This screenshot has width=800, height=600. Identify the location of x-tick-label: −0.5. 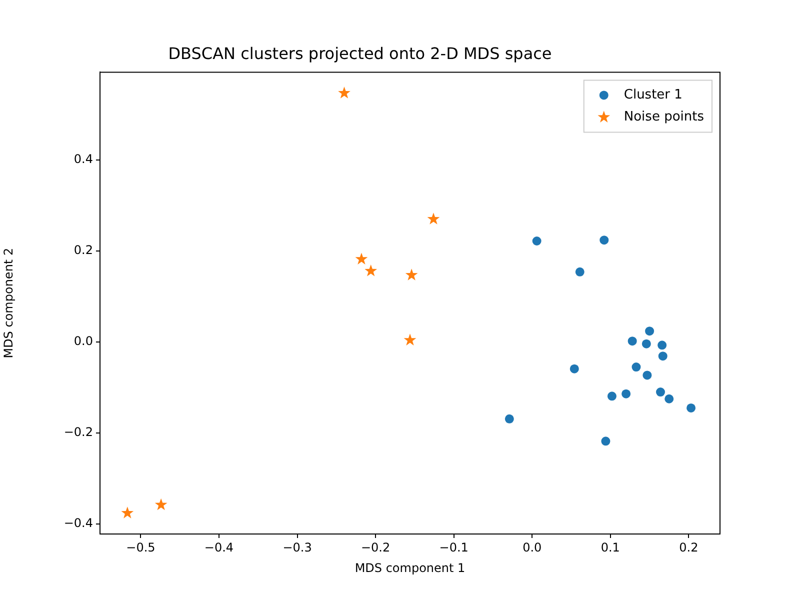
(141, 547).